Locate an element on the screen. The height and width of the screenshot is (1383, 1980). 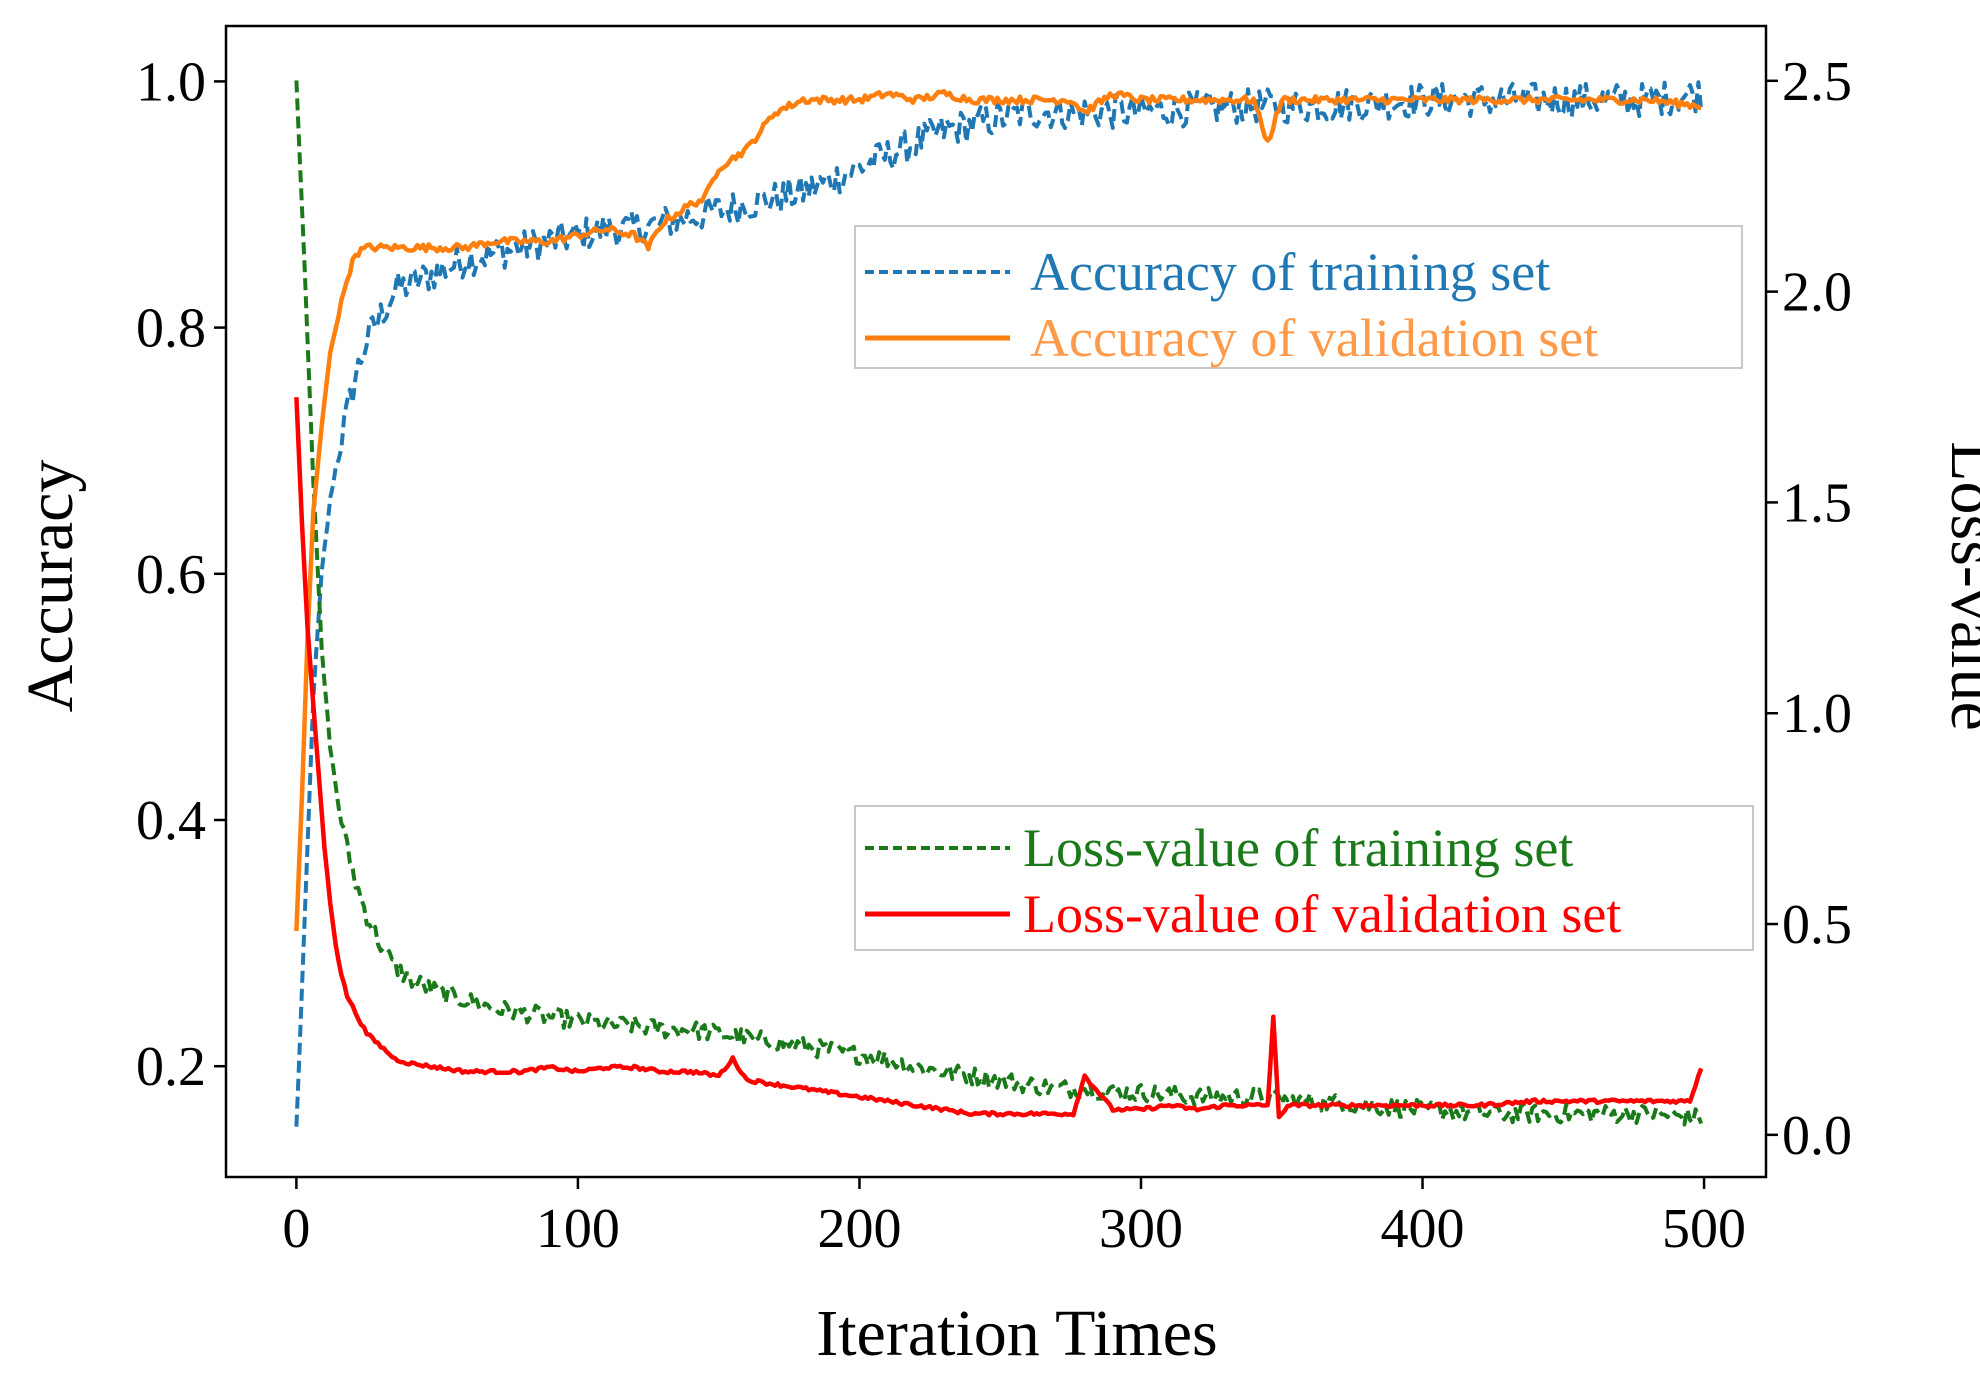
right-tick-label: 0.0 is located at coordinates (1817, 1136).